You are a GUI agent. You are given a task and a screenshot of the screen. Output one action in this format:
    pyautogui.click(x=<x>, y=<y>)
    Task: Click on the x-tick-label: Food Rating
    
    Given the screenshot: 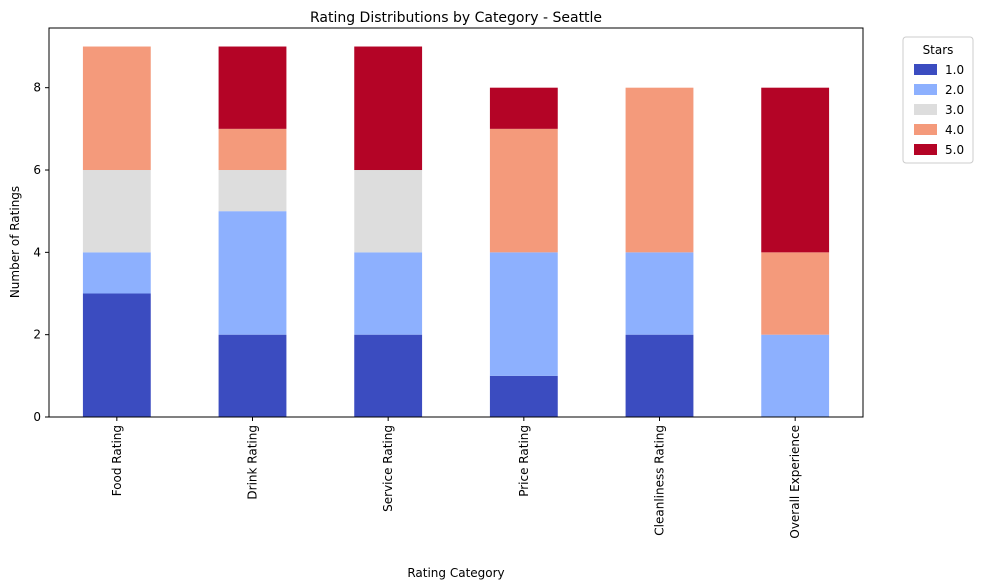 What is the action you would take?
    pyautogui.click(x=117, y=460)
    